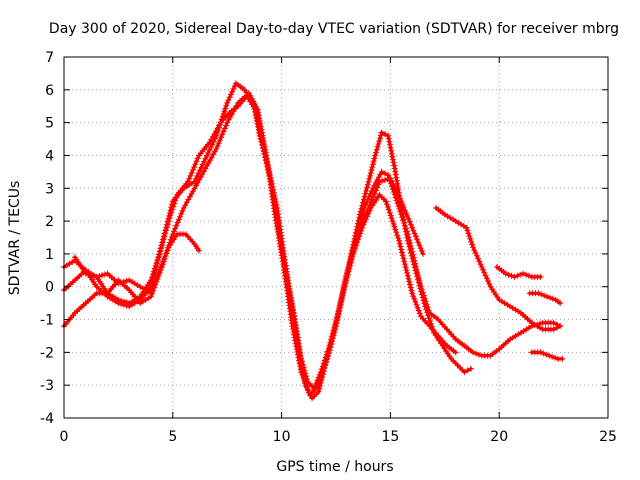 This screenshot has height=480, width=640. Describe the element at coordinates (47, 386) in the screenshot. I see `y-tick-label: -3` at that location.